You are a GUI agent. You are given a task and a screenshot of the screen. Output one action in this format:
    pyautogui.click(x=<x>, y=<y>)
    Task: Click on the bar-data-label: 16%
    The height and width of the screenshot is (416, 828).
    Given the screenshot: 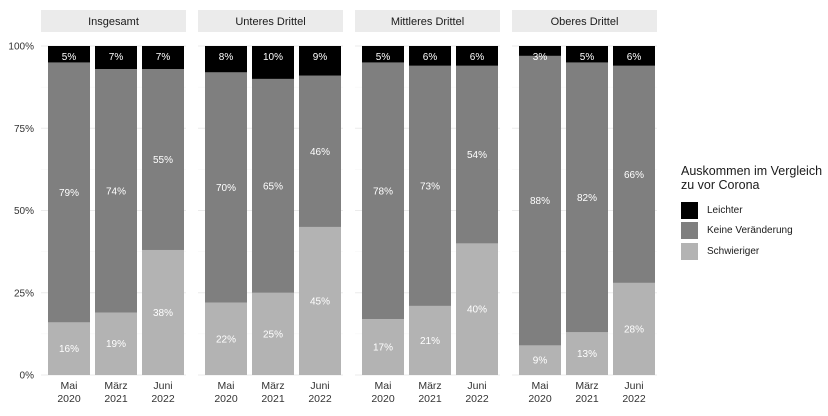 What is the action you would take?
    pyautogui.click(x=69, y=349)
    